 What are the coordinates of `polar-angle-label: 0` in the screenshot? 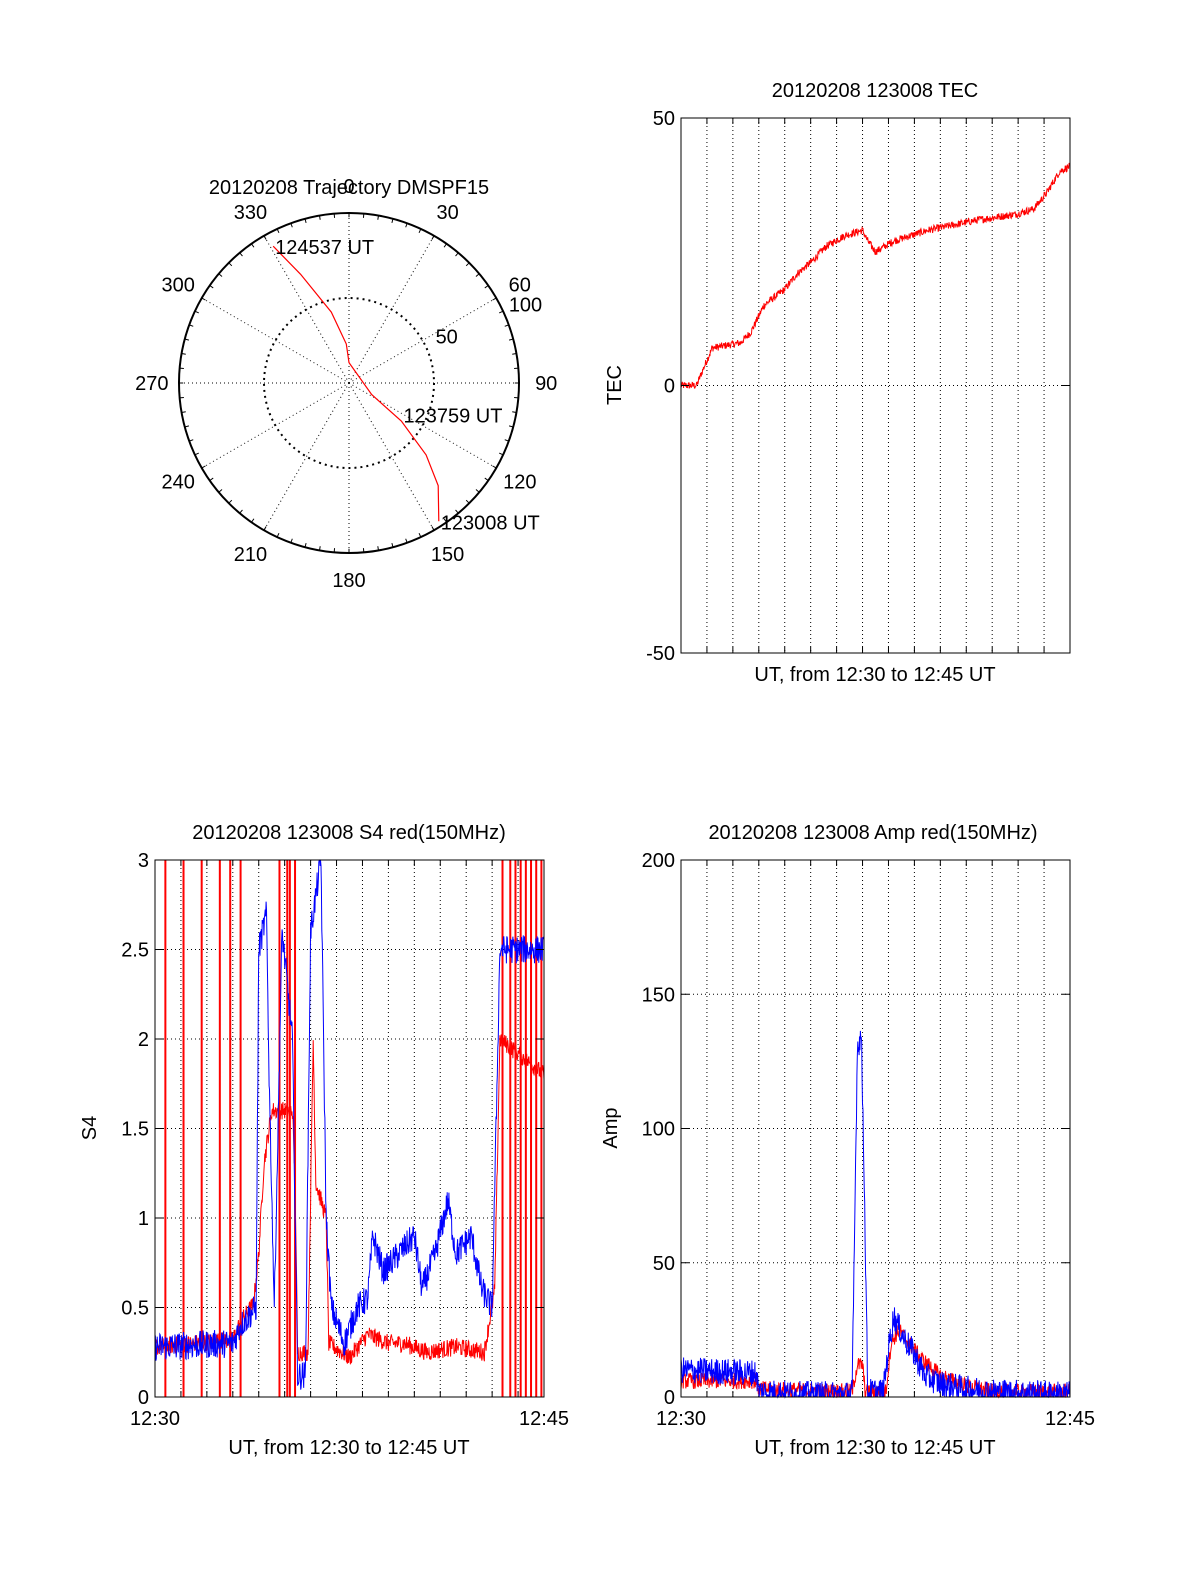 It's located at (348, 187).